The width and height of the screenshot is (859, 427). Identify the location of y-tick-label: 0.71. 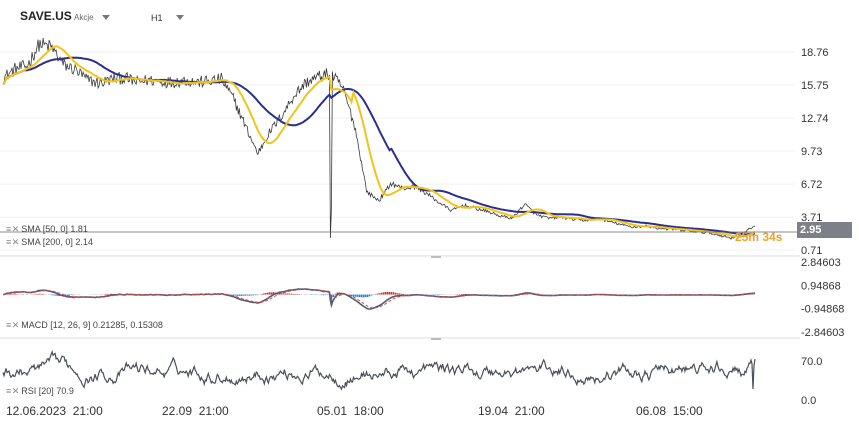
(811, 251).